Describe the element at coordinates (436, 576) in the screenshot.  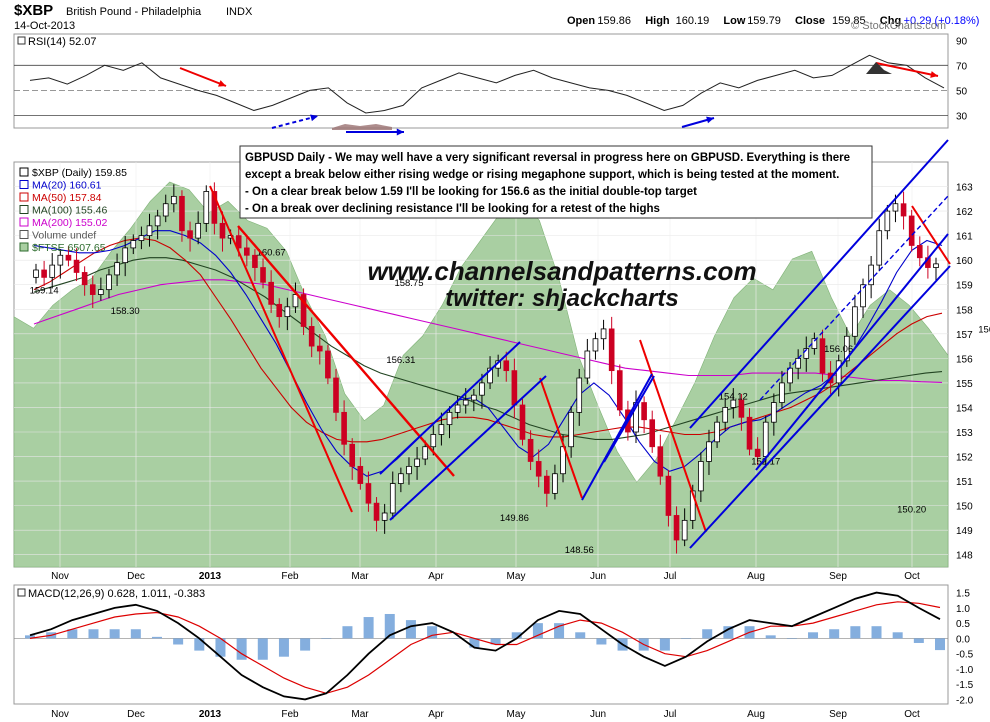
I see `price-x-tick-label: Apr` at that location.